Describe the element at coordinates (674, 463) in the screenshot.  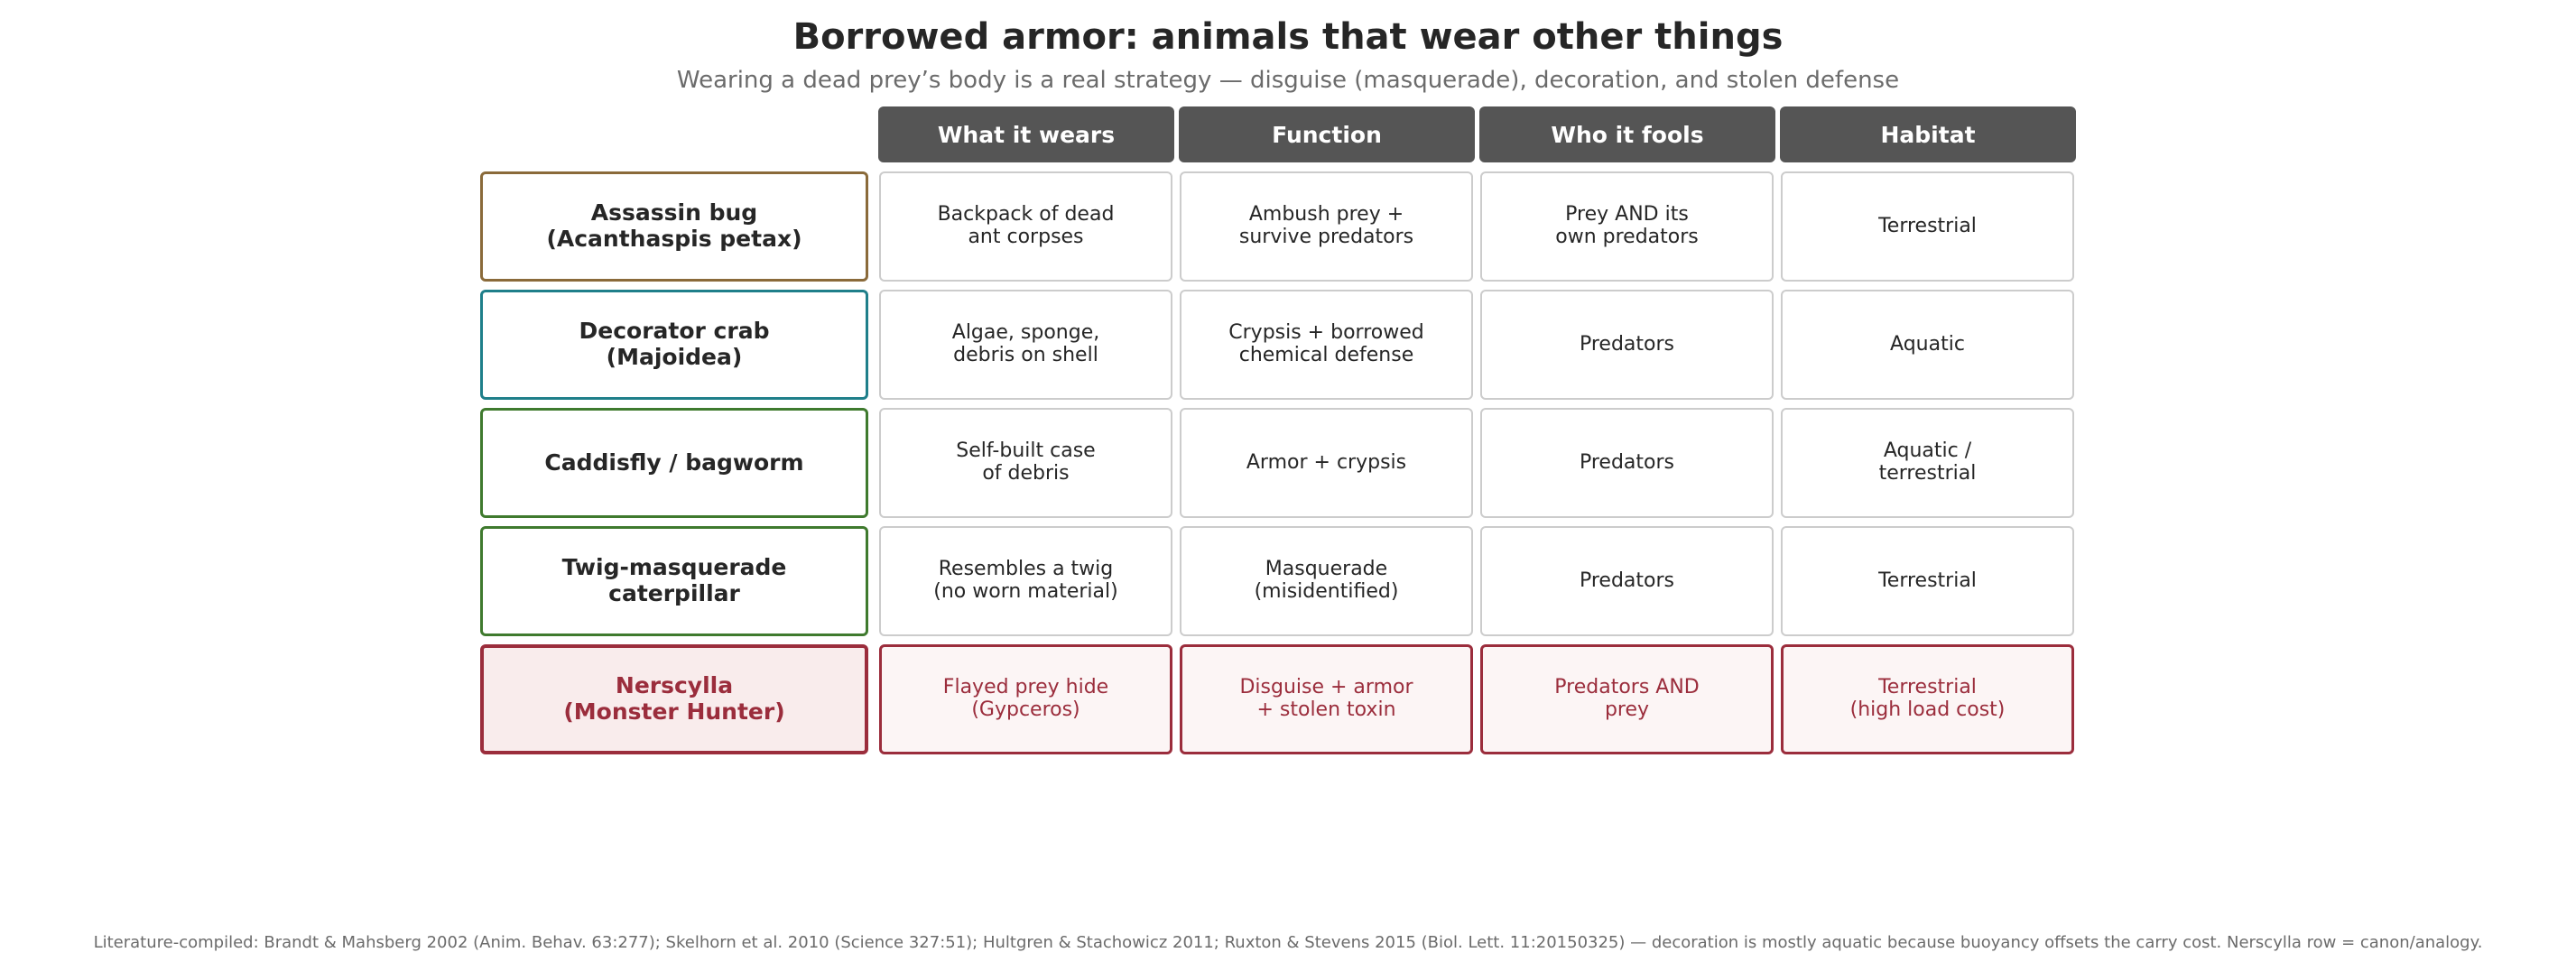
I see `row-label-caddisfly-bagworm: Caddisfly / bagworm` at that location.